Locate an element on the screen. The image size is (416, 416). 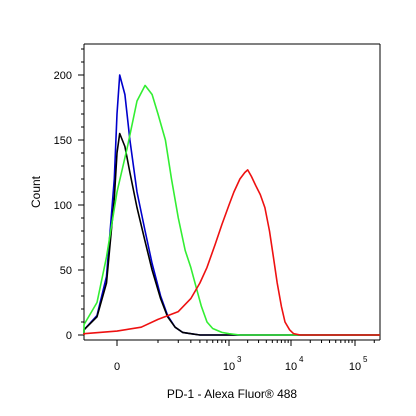
x-tick-exponent: 5 is located at coordinates (365, 359).